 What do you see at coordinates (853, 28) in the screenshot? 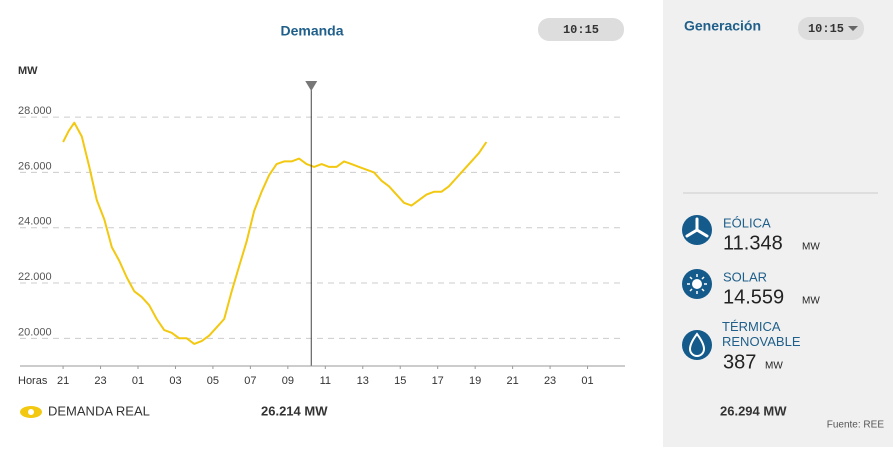
I see `dropdown-arrow` at bounding box center [853, 28].